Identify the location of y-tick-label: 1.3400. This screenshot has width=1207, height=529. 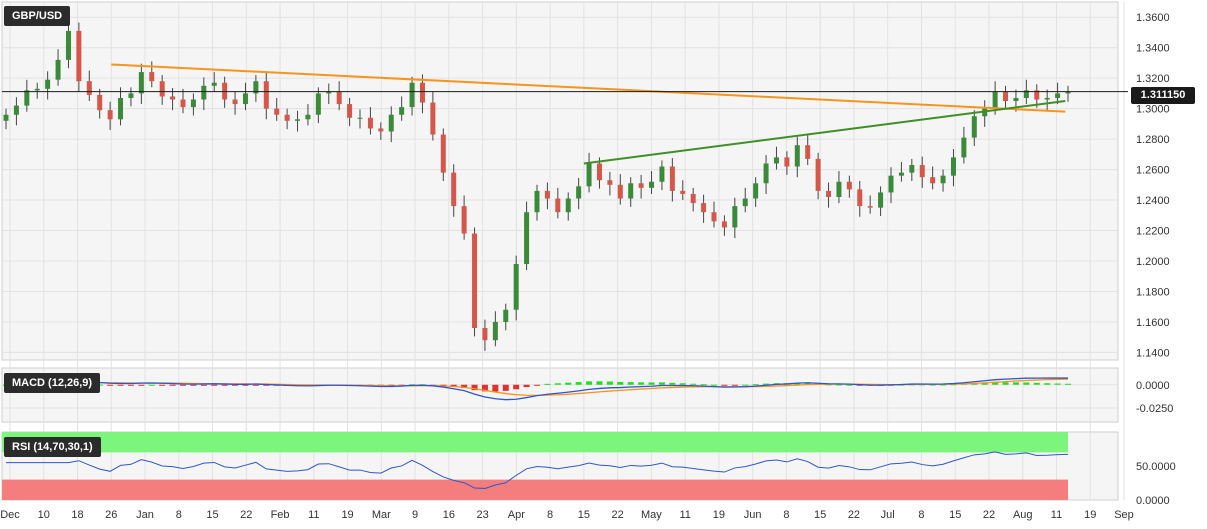
(1153, 49).